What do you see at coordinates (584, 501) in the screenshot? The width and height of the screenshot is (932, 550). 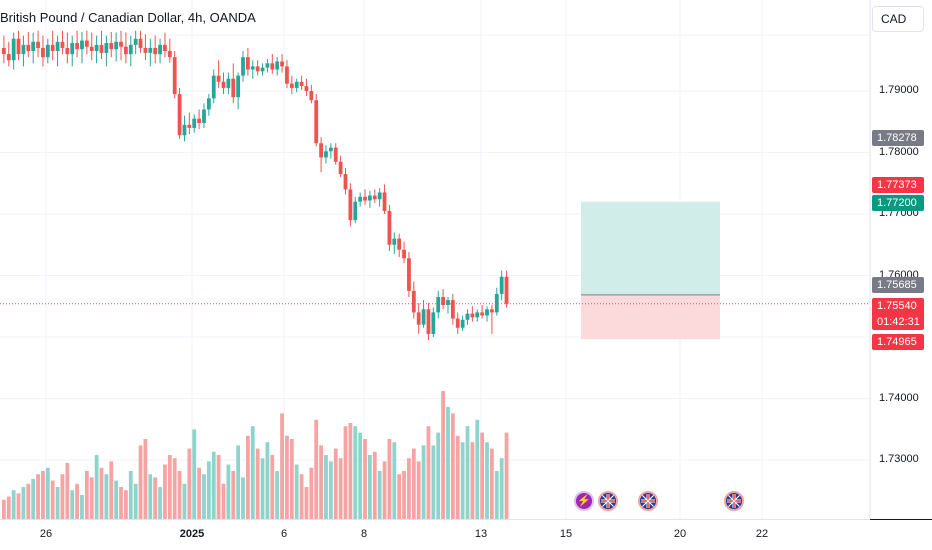 I see `lightning-icon: ⚡` at bounding box center [584, 501].